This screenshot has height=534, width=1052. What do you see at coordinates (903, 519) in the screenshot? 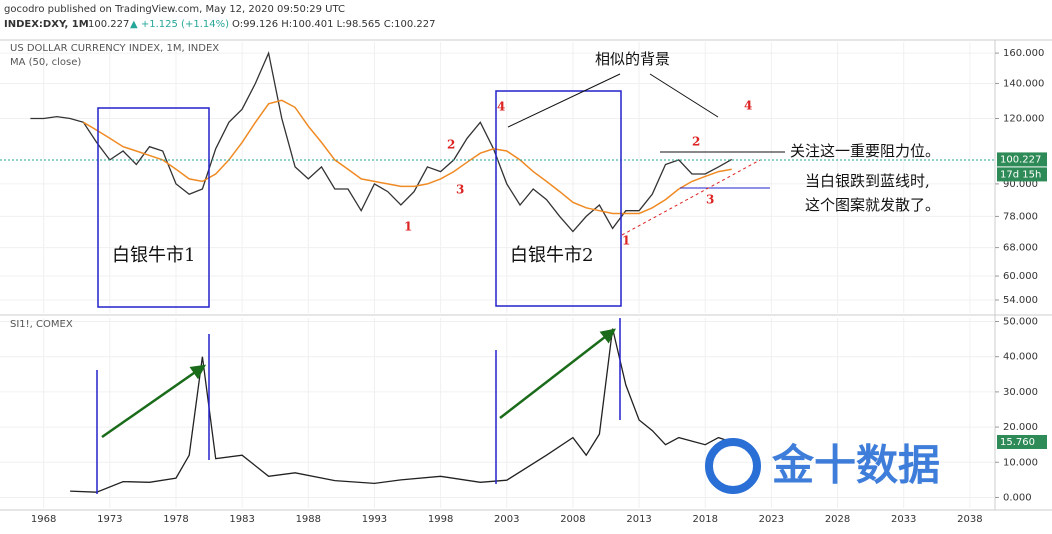
I see `x-tick-label: 2033` at bounding box center [903, 519].